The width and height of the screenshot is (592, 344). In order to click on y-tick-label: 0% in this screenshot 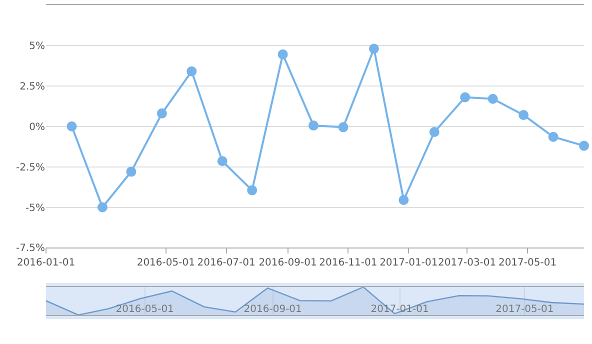, I will do `click(37, 127)`.